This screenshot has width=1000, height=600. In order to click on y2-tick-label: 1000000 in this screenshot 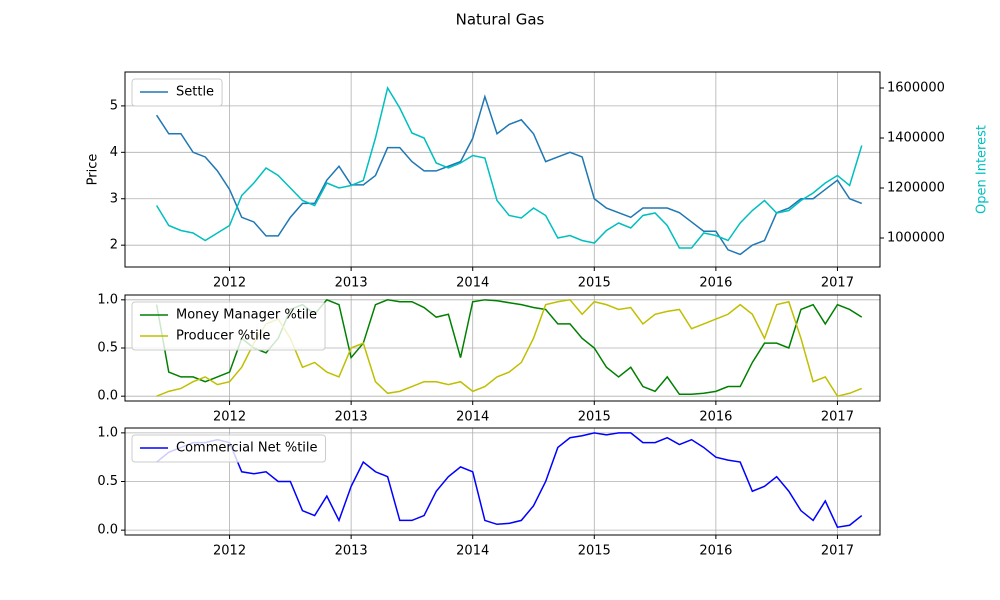, I will do `click(916, 238)`.